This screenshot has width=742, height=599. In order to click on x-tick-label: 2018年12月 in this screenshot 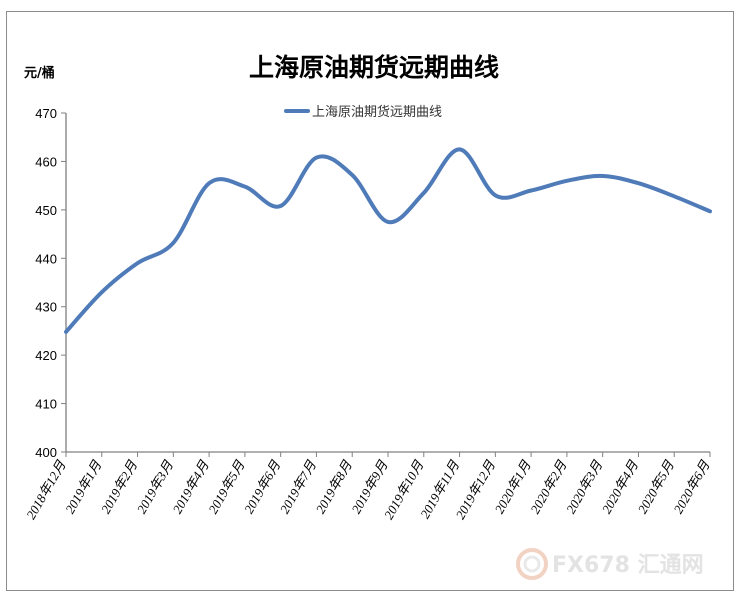, I will do `click(46, 489)`.